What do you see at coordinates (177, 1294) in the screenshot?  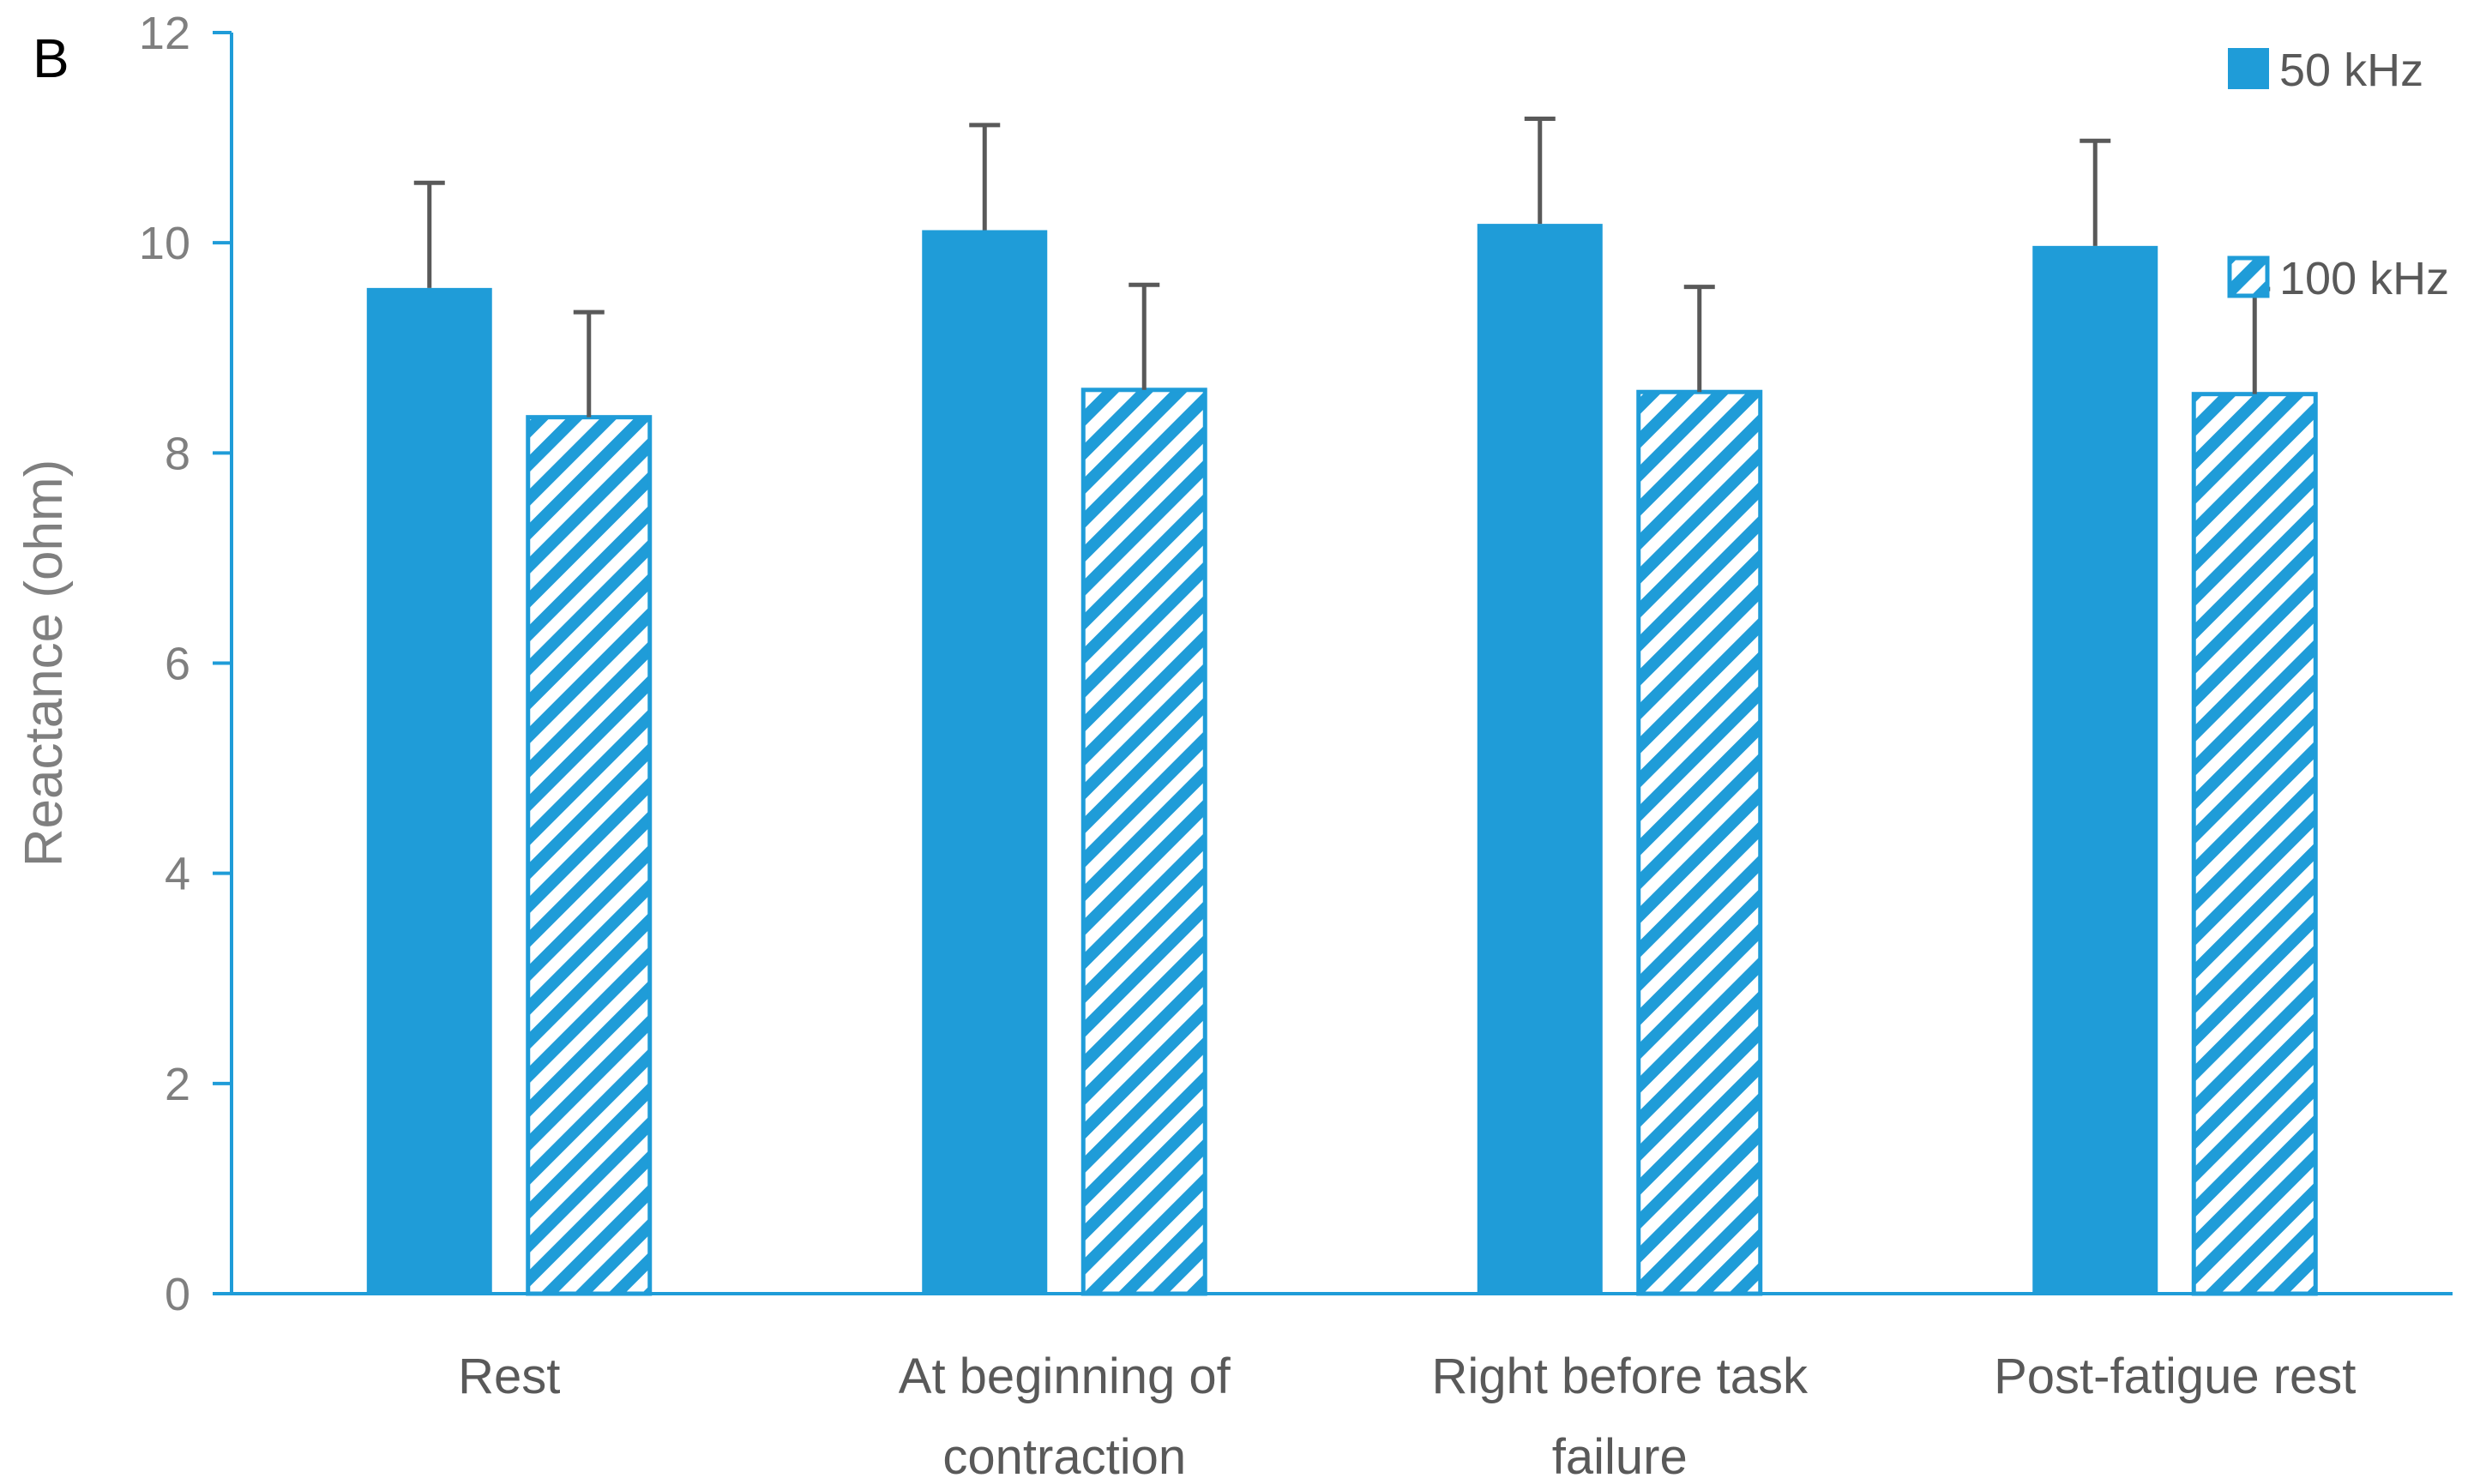 I see `y-tick-label: 0` at bounding box center [177, 1294].